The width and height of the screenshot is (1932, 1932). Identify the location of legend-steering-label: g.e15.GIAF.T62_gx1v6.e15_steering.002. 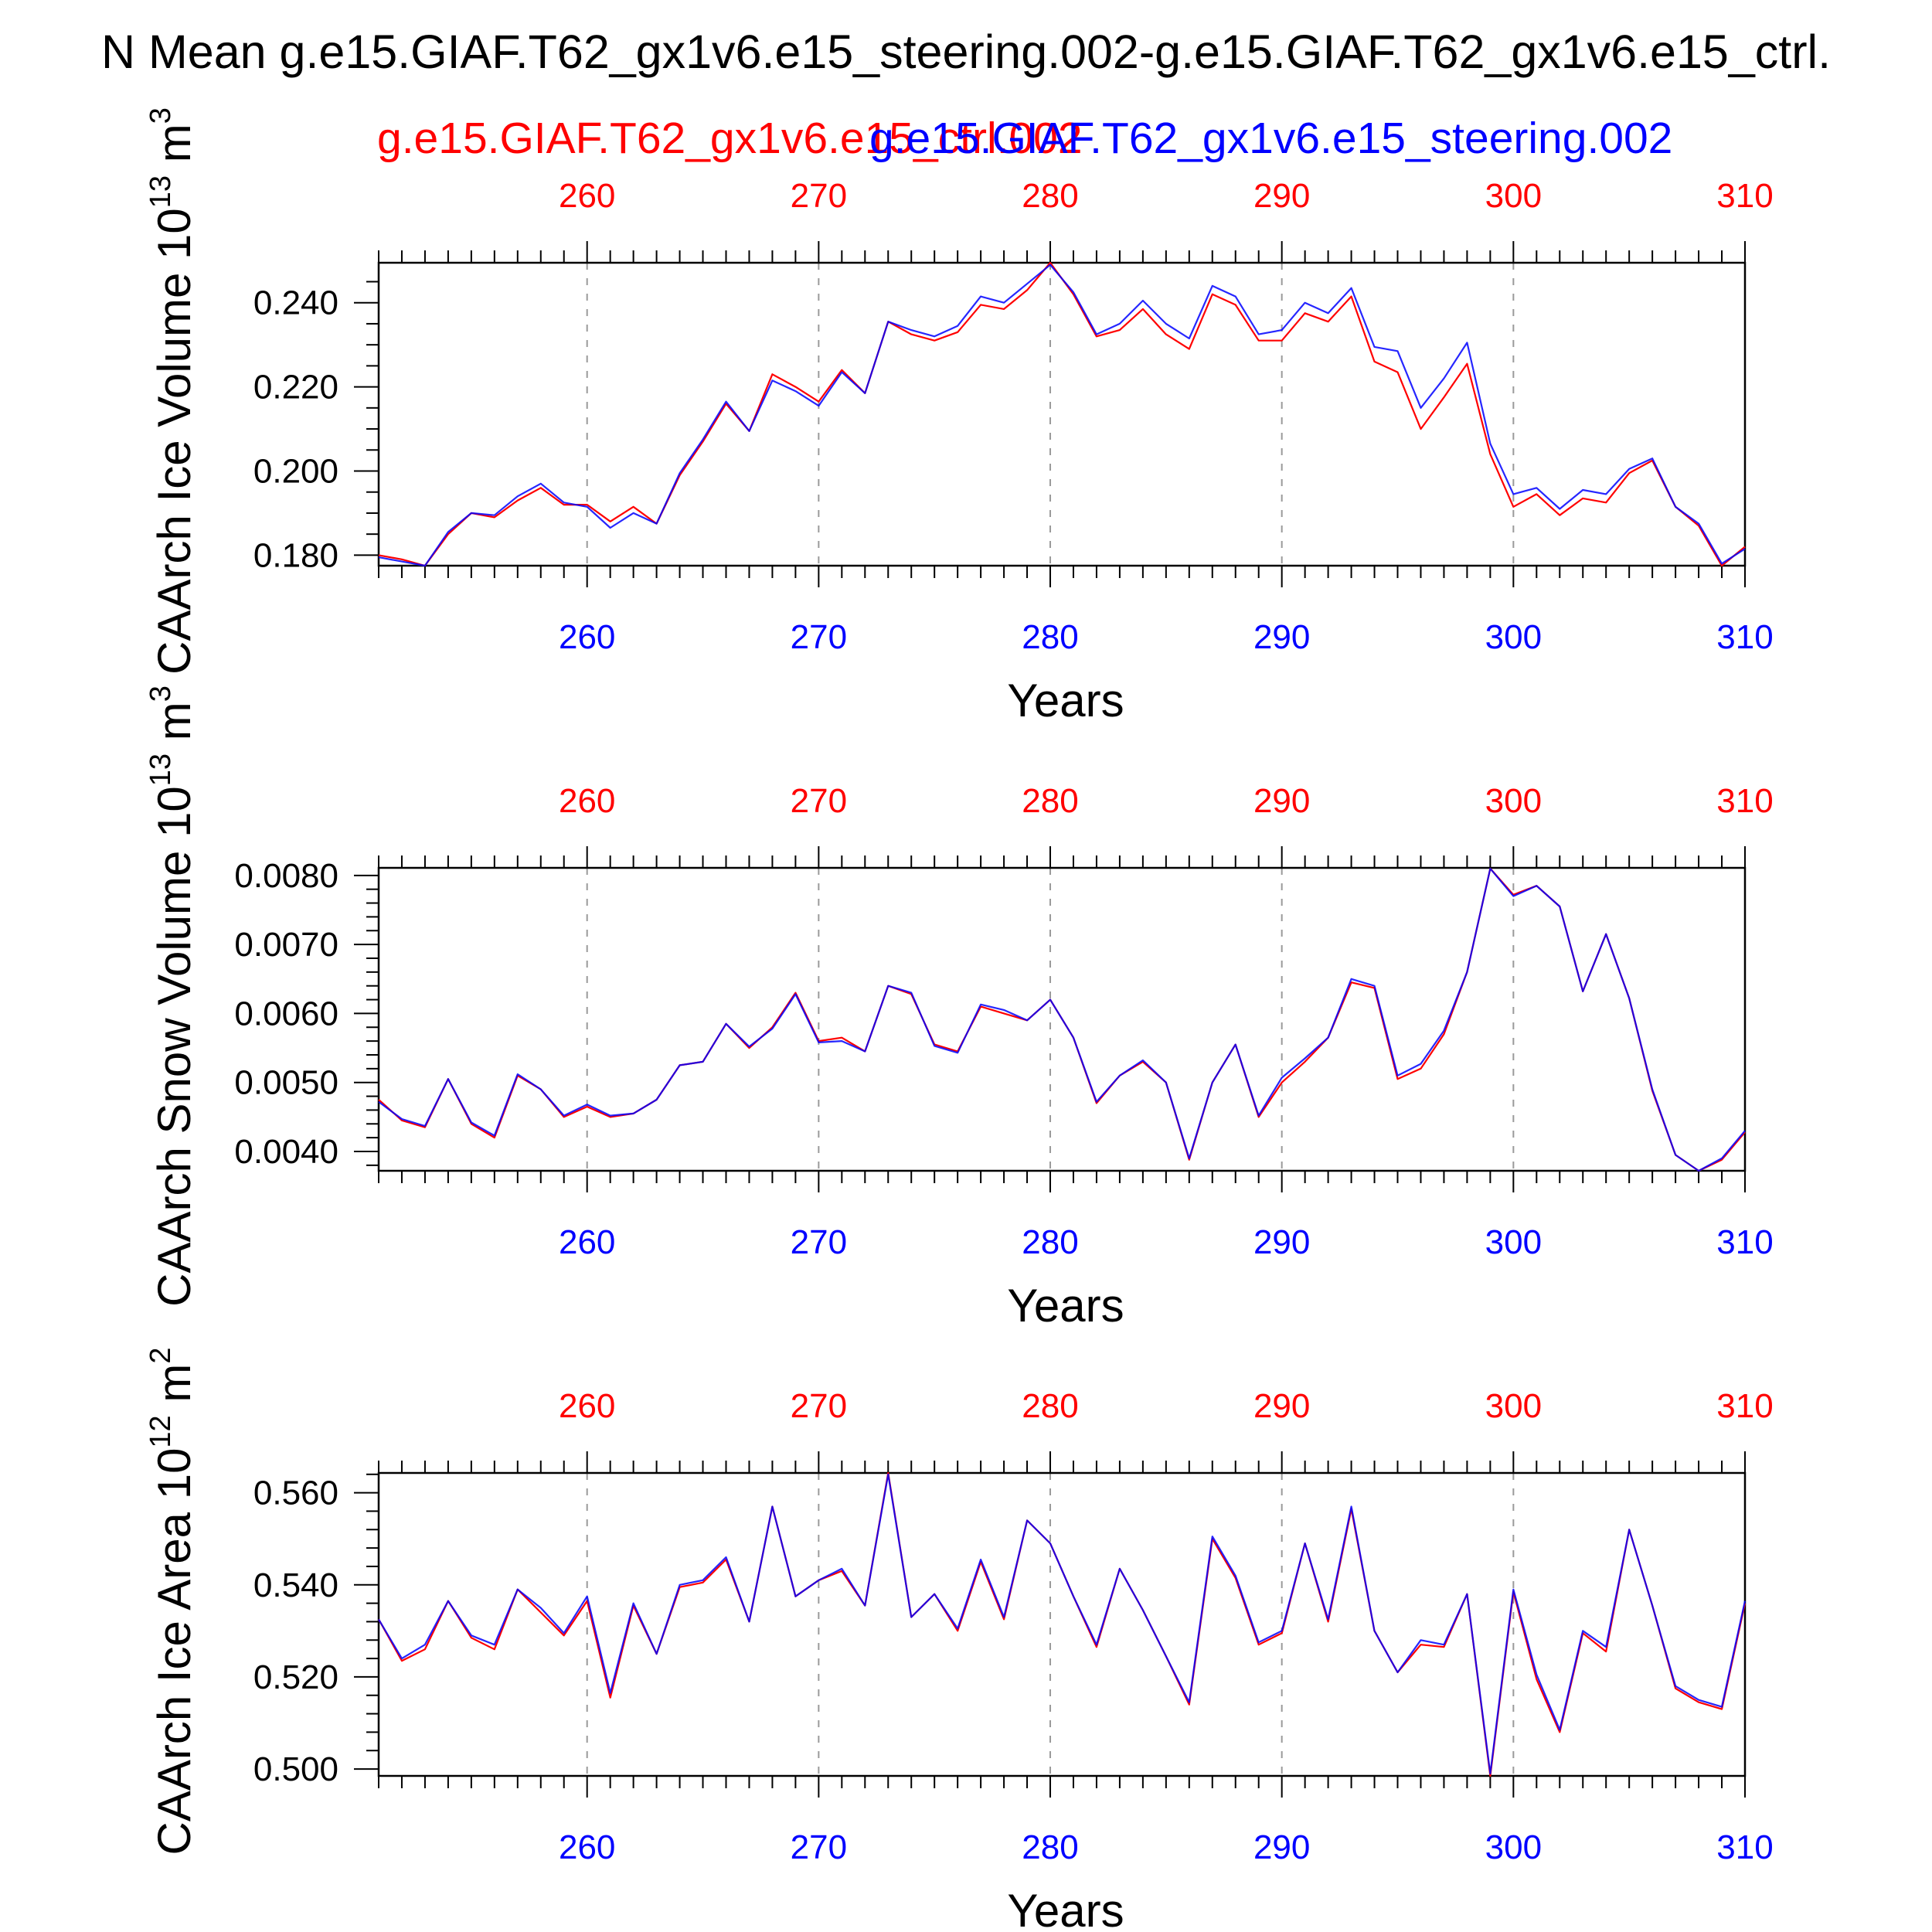
(1270, 138).